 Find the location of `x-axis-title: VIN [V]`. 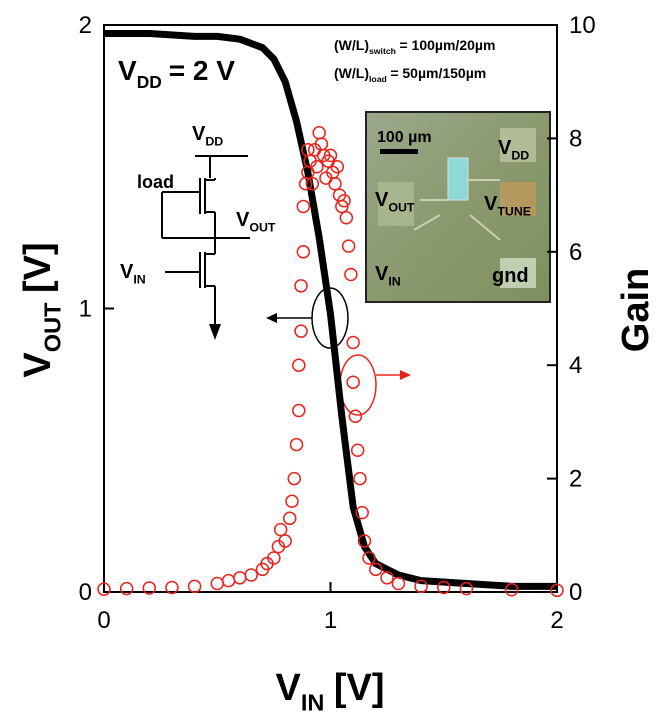

x-axis-title: VIN [V] is located at coordinates (329, 691).